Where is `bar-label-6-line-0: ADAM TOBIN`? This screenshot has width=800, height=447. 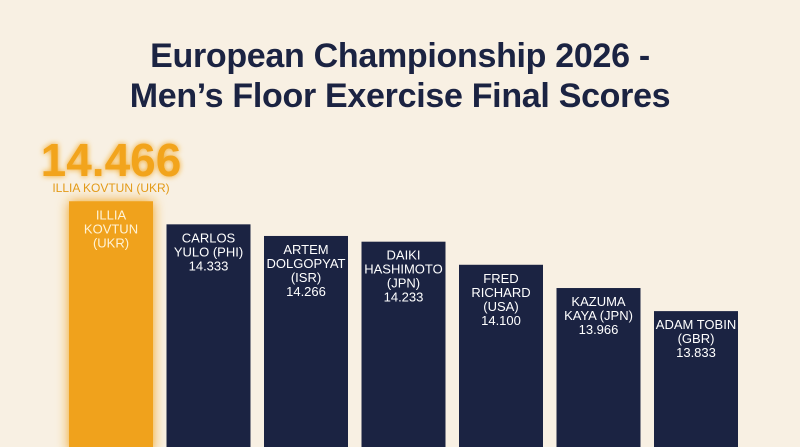 bar-label-6-line-0: ADAM TOBIN is located at coordinates (696, 324).